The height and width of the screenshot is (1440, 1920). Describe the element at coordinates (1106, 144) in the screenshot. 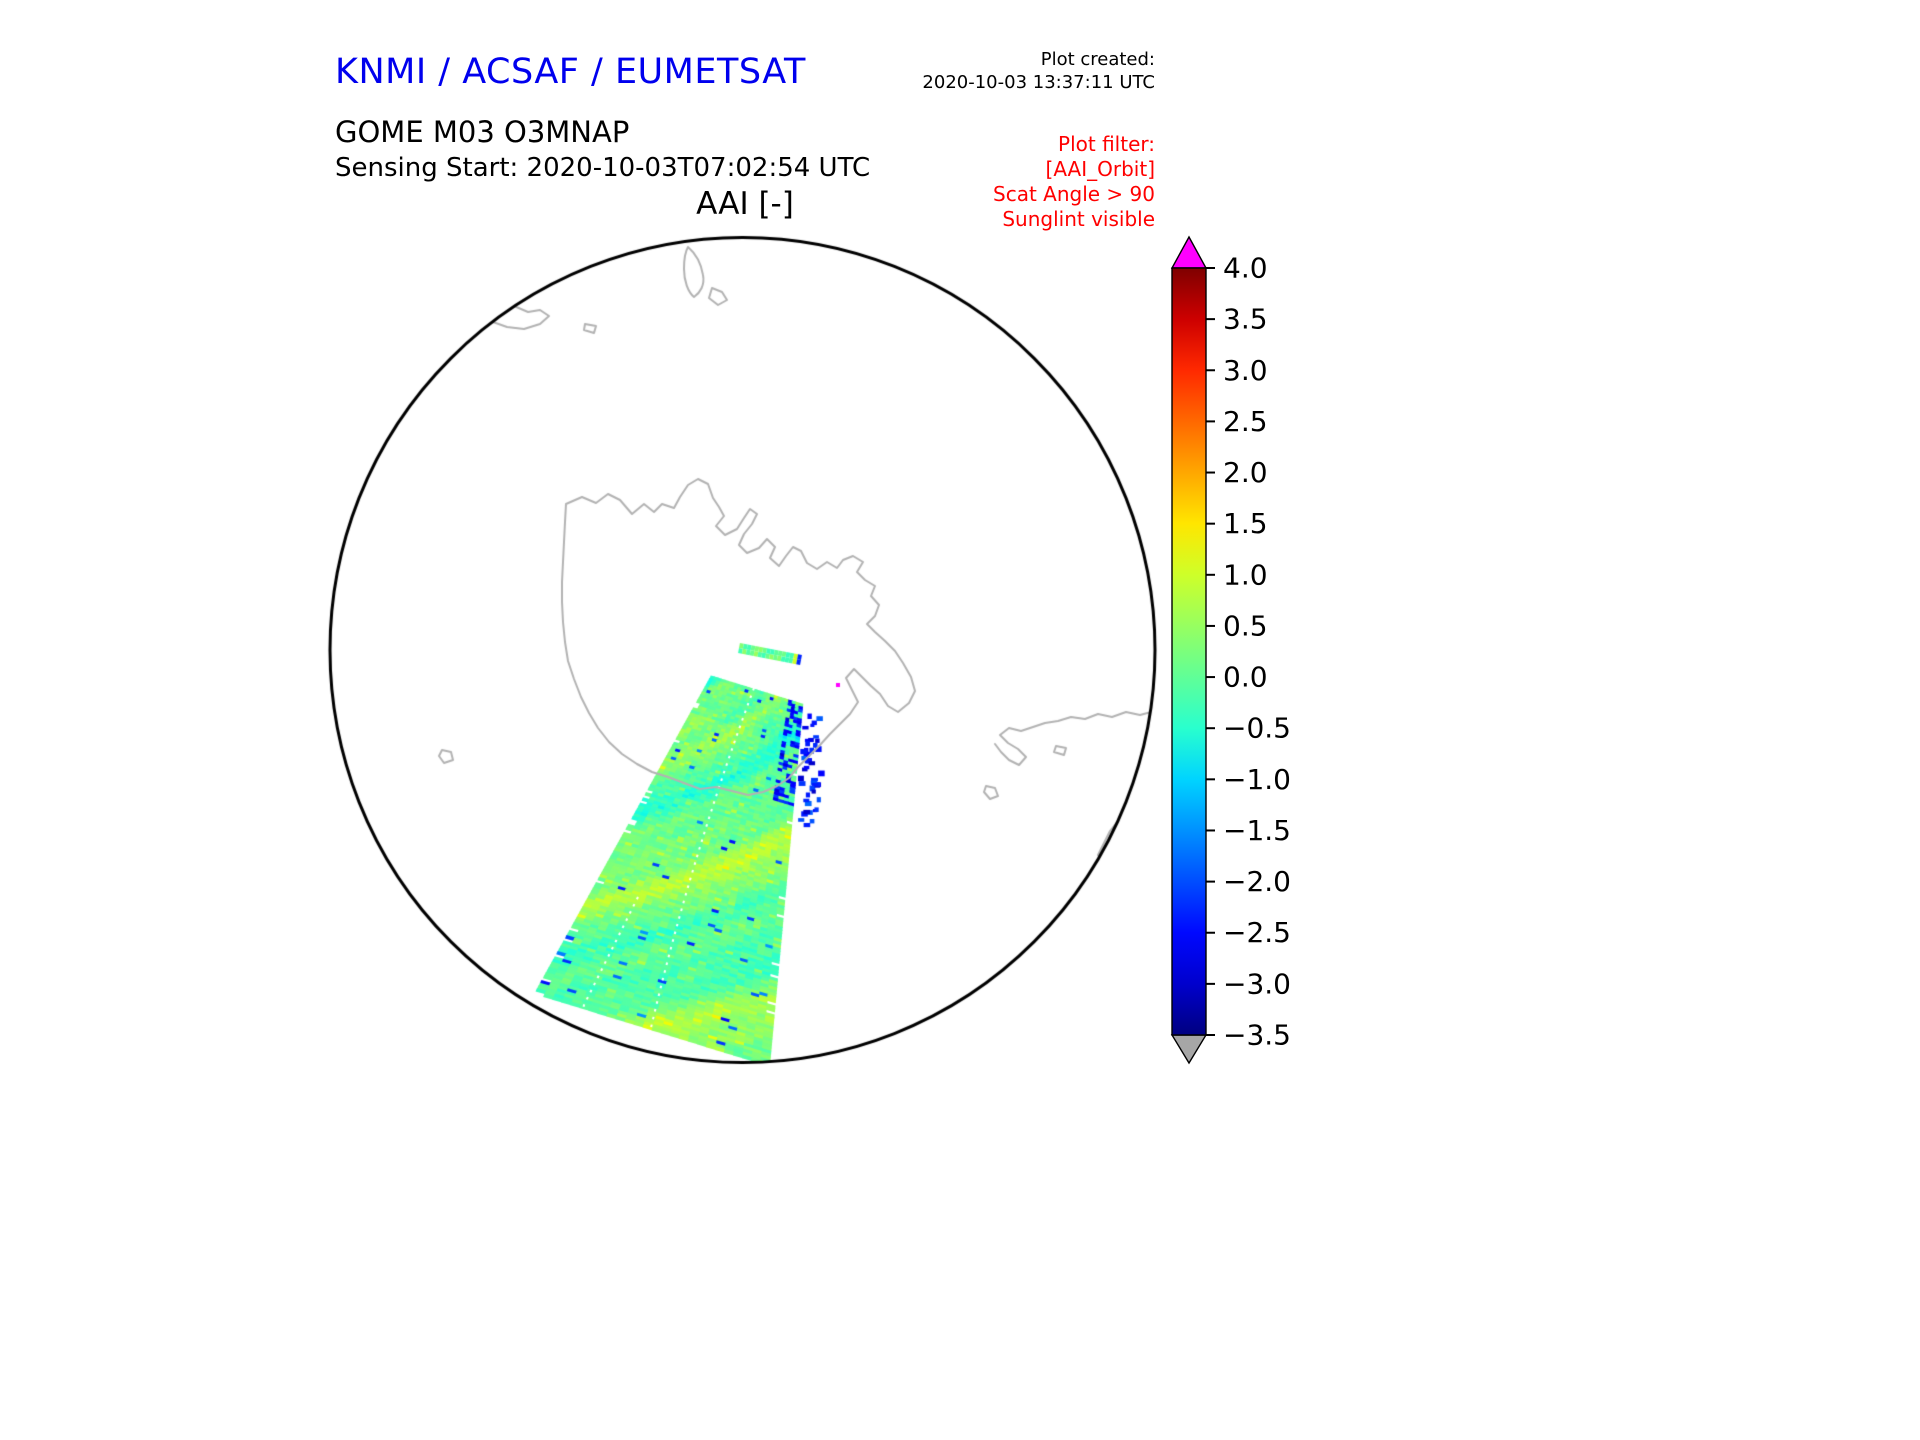

I see `plot-filter-title: Plot filter:` at that location.